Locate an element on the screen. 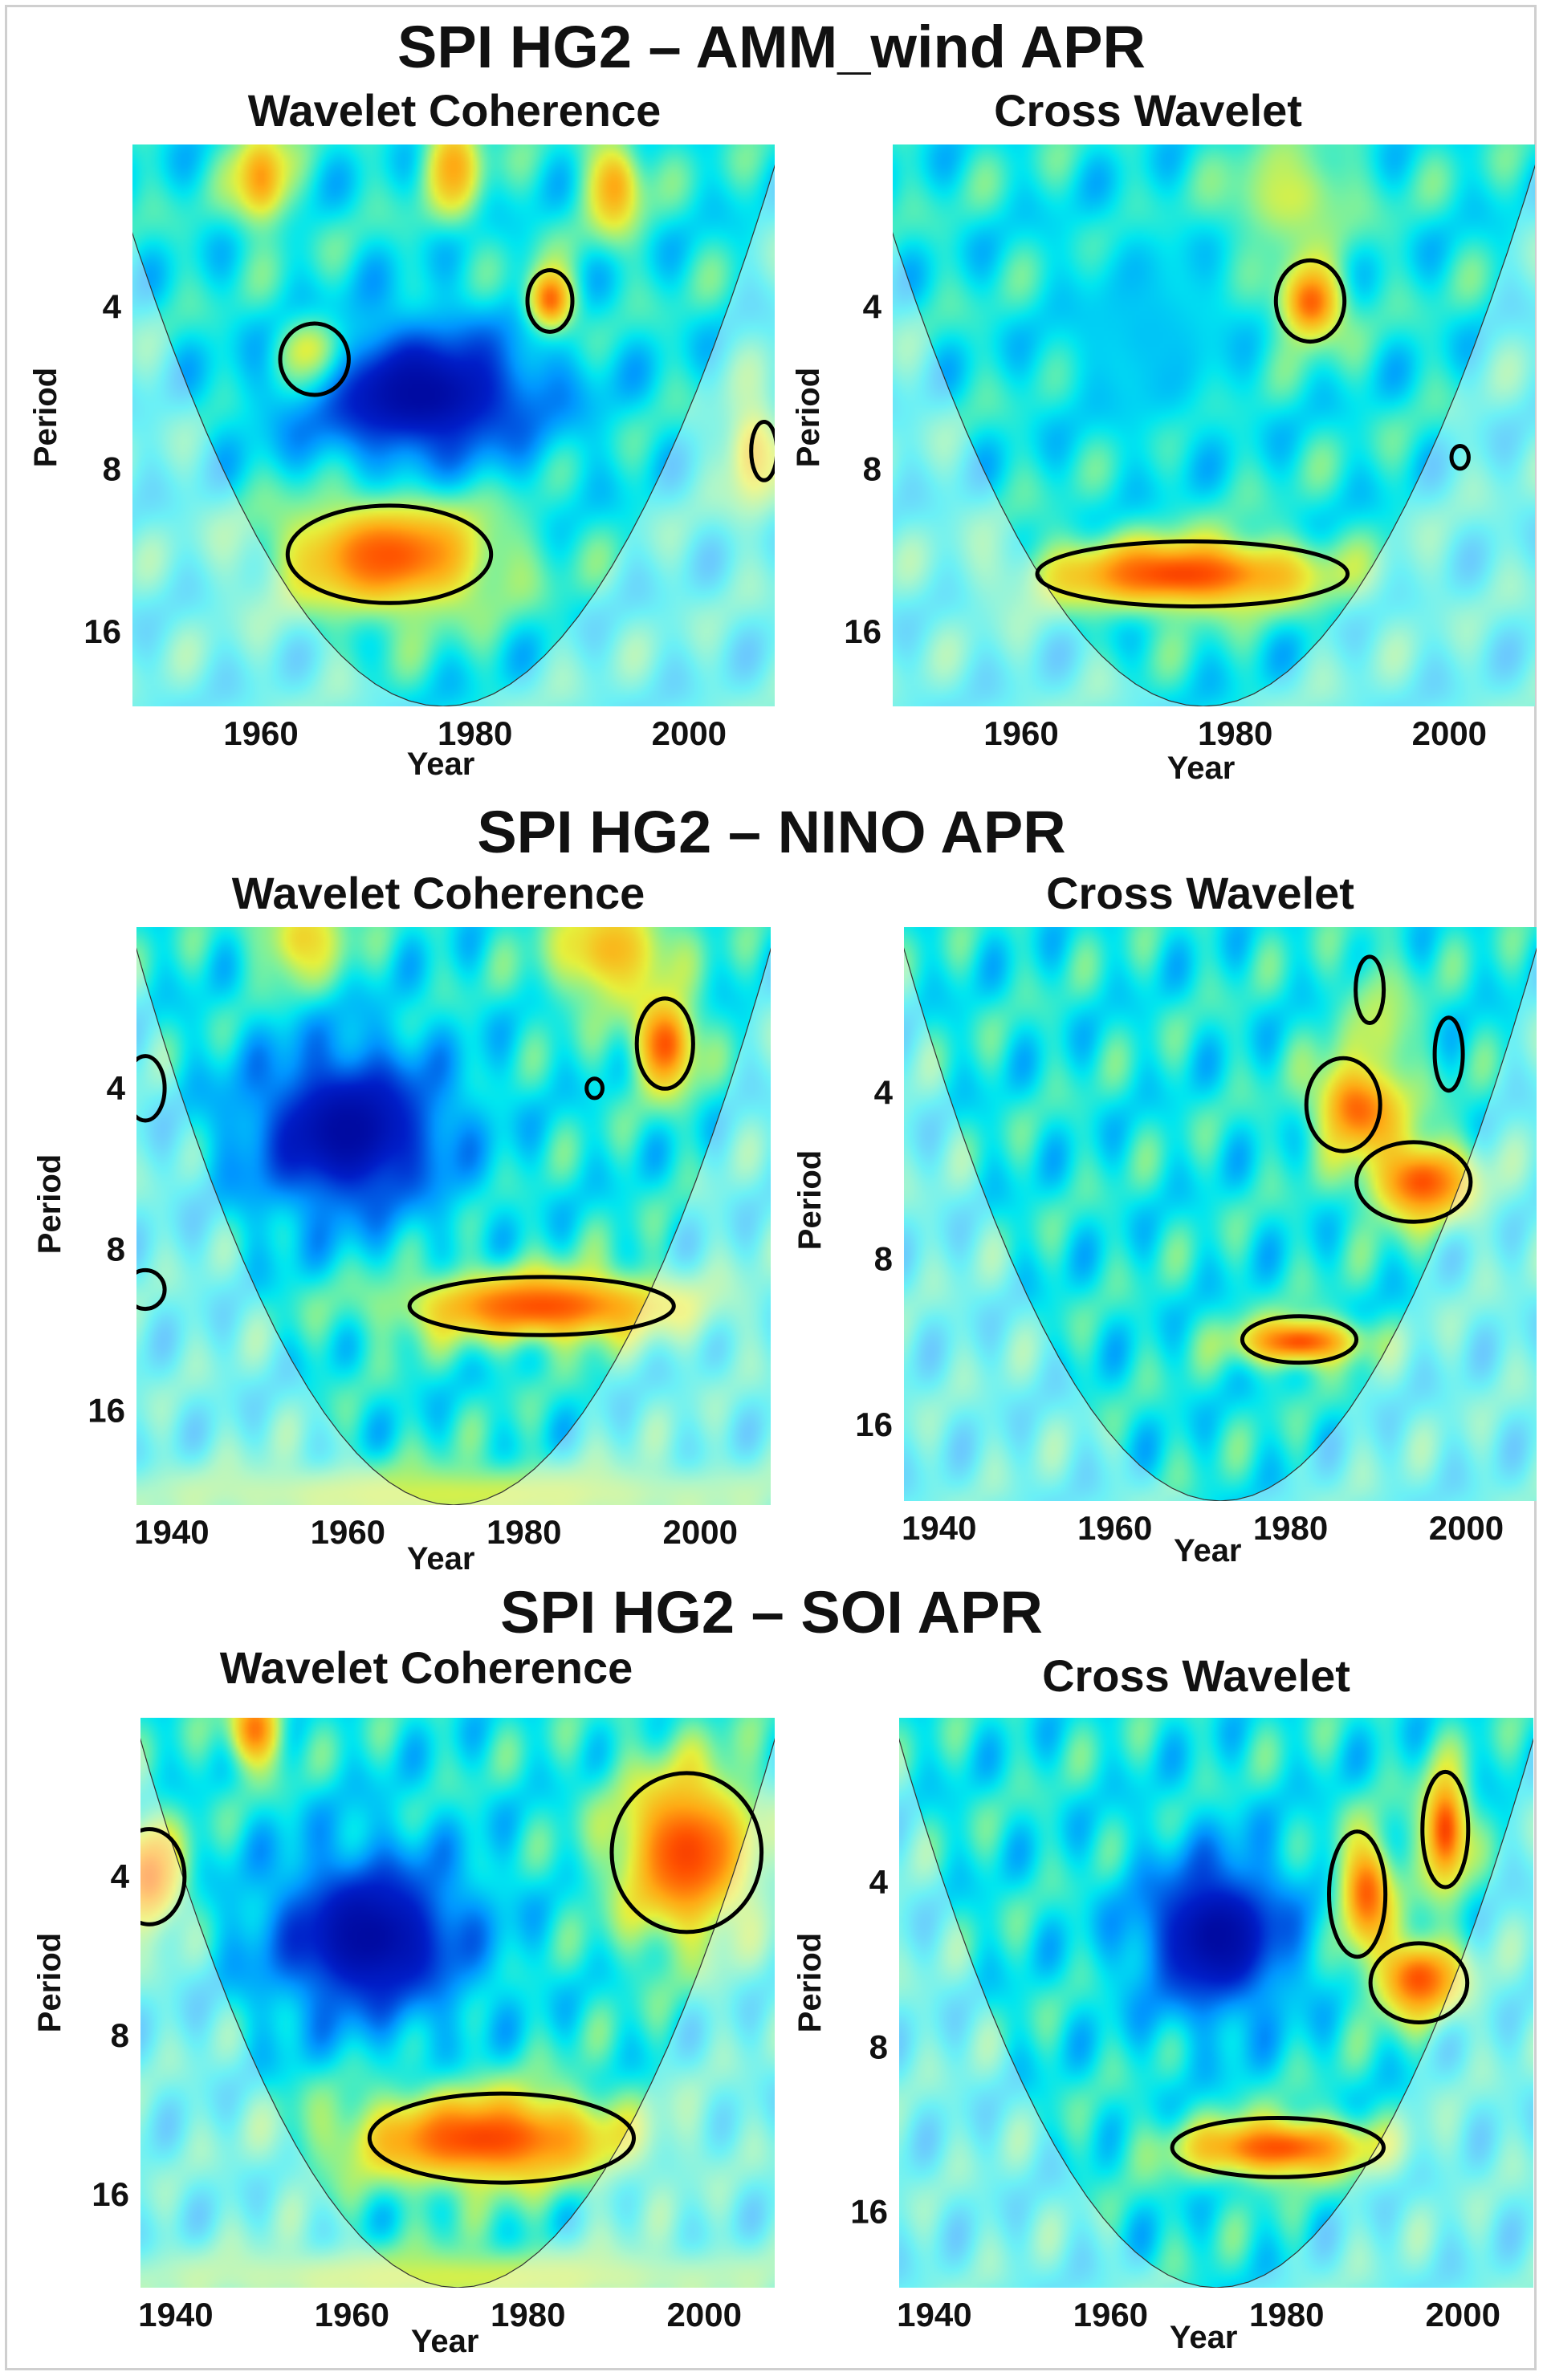 This screenshot has width=1543, height=2380. chart-amm-cross-wavelet: 4 8 16 1960 1980 2000 Period Year is located at coordinates (1163, 465).